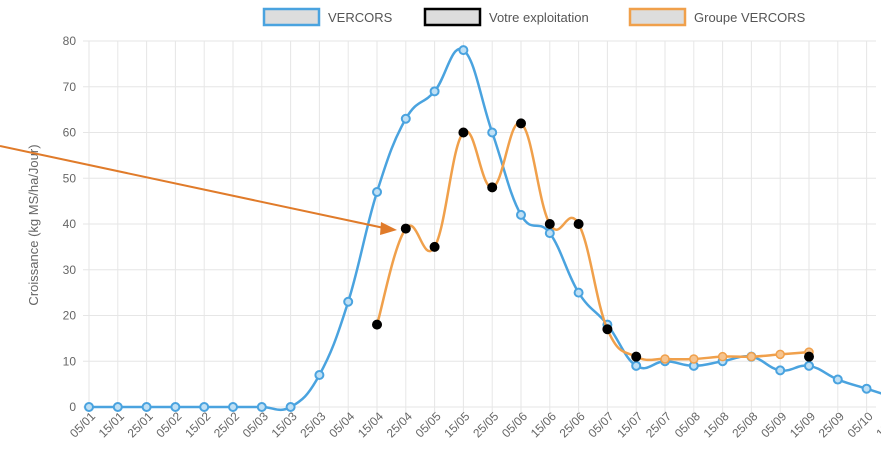  I want to click on y-axis-title: Croissance (kg MS/ha/Jour), so click(33, 224).